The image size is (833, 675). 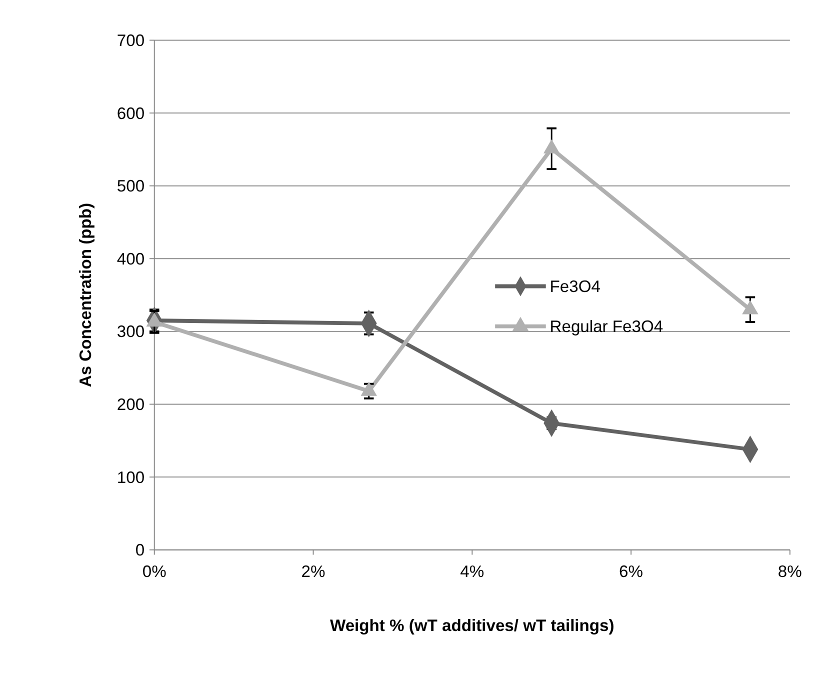 I want to click on x-tick-label: 2%, so click(x=313, y=572).